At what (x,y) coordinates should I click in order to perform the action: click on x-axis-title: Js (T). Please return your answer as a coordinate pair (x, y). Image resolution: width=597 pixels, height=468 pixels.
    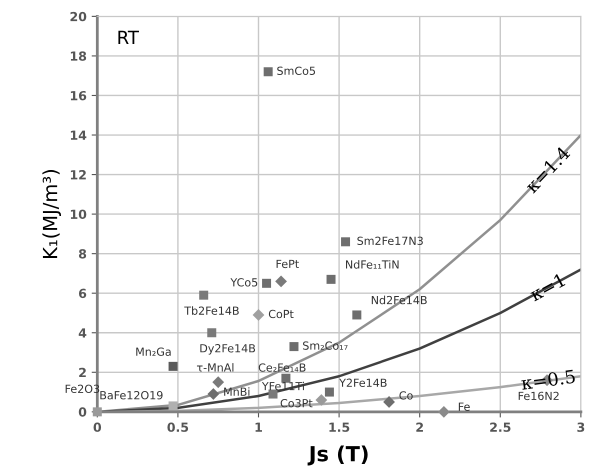
    Looking at the image, I should click on (338, 455).